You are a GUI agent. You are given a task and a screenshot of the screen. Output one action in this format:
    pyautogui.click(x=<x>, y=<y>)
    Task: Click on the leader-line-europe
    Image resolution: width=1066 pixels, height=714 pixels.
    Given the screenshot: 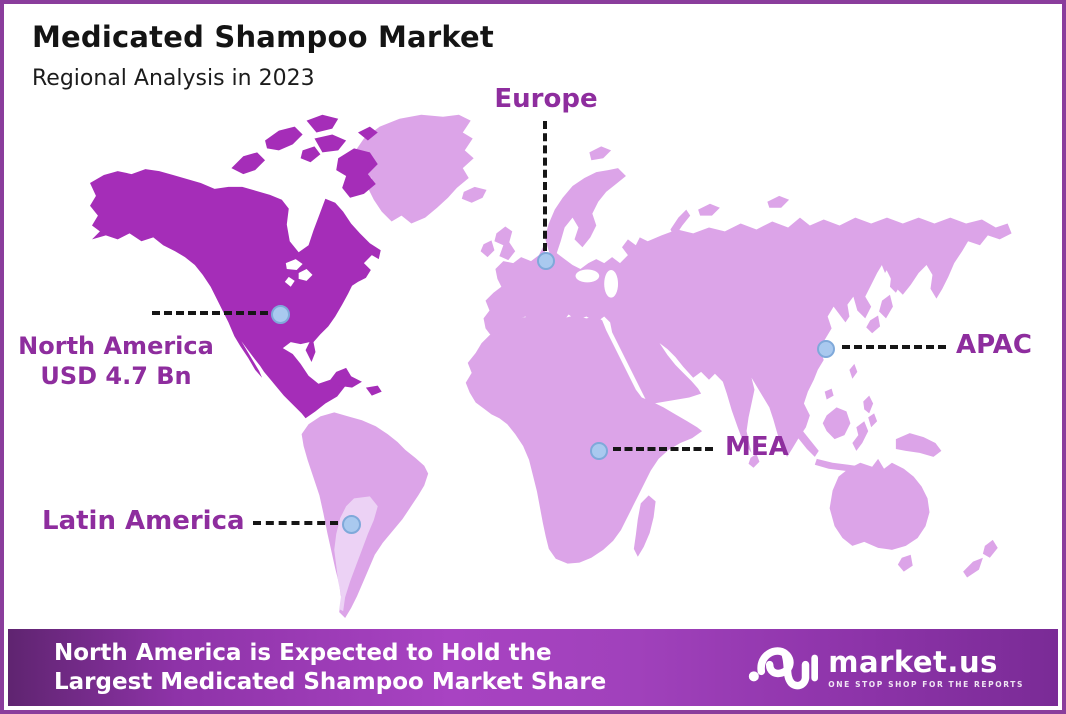 What is the action you would take?
    pyautogui.click(x=545, y=186)
    